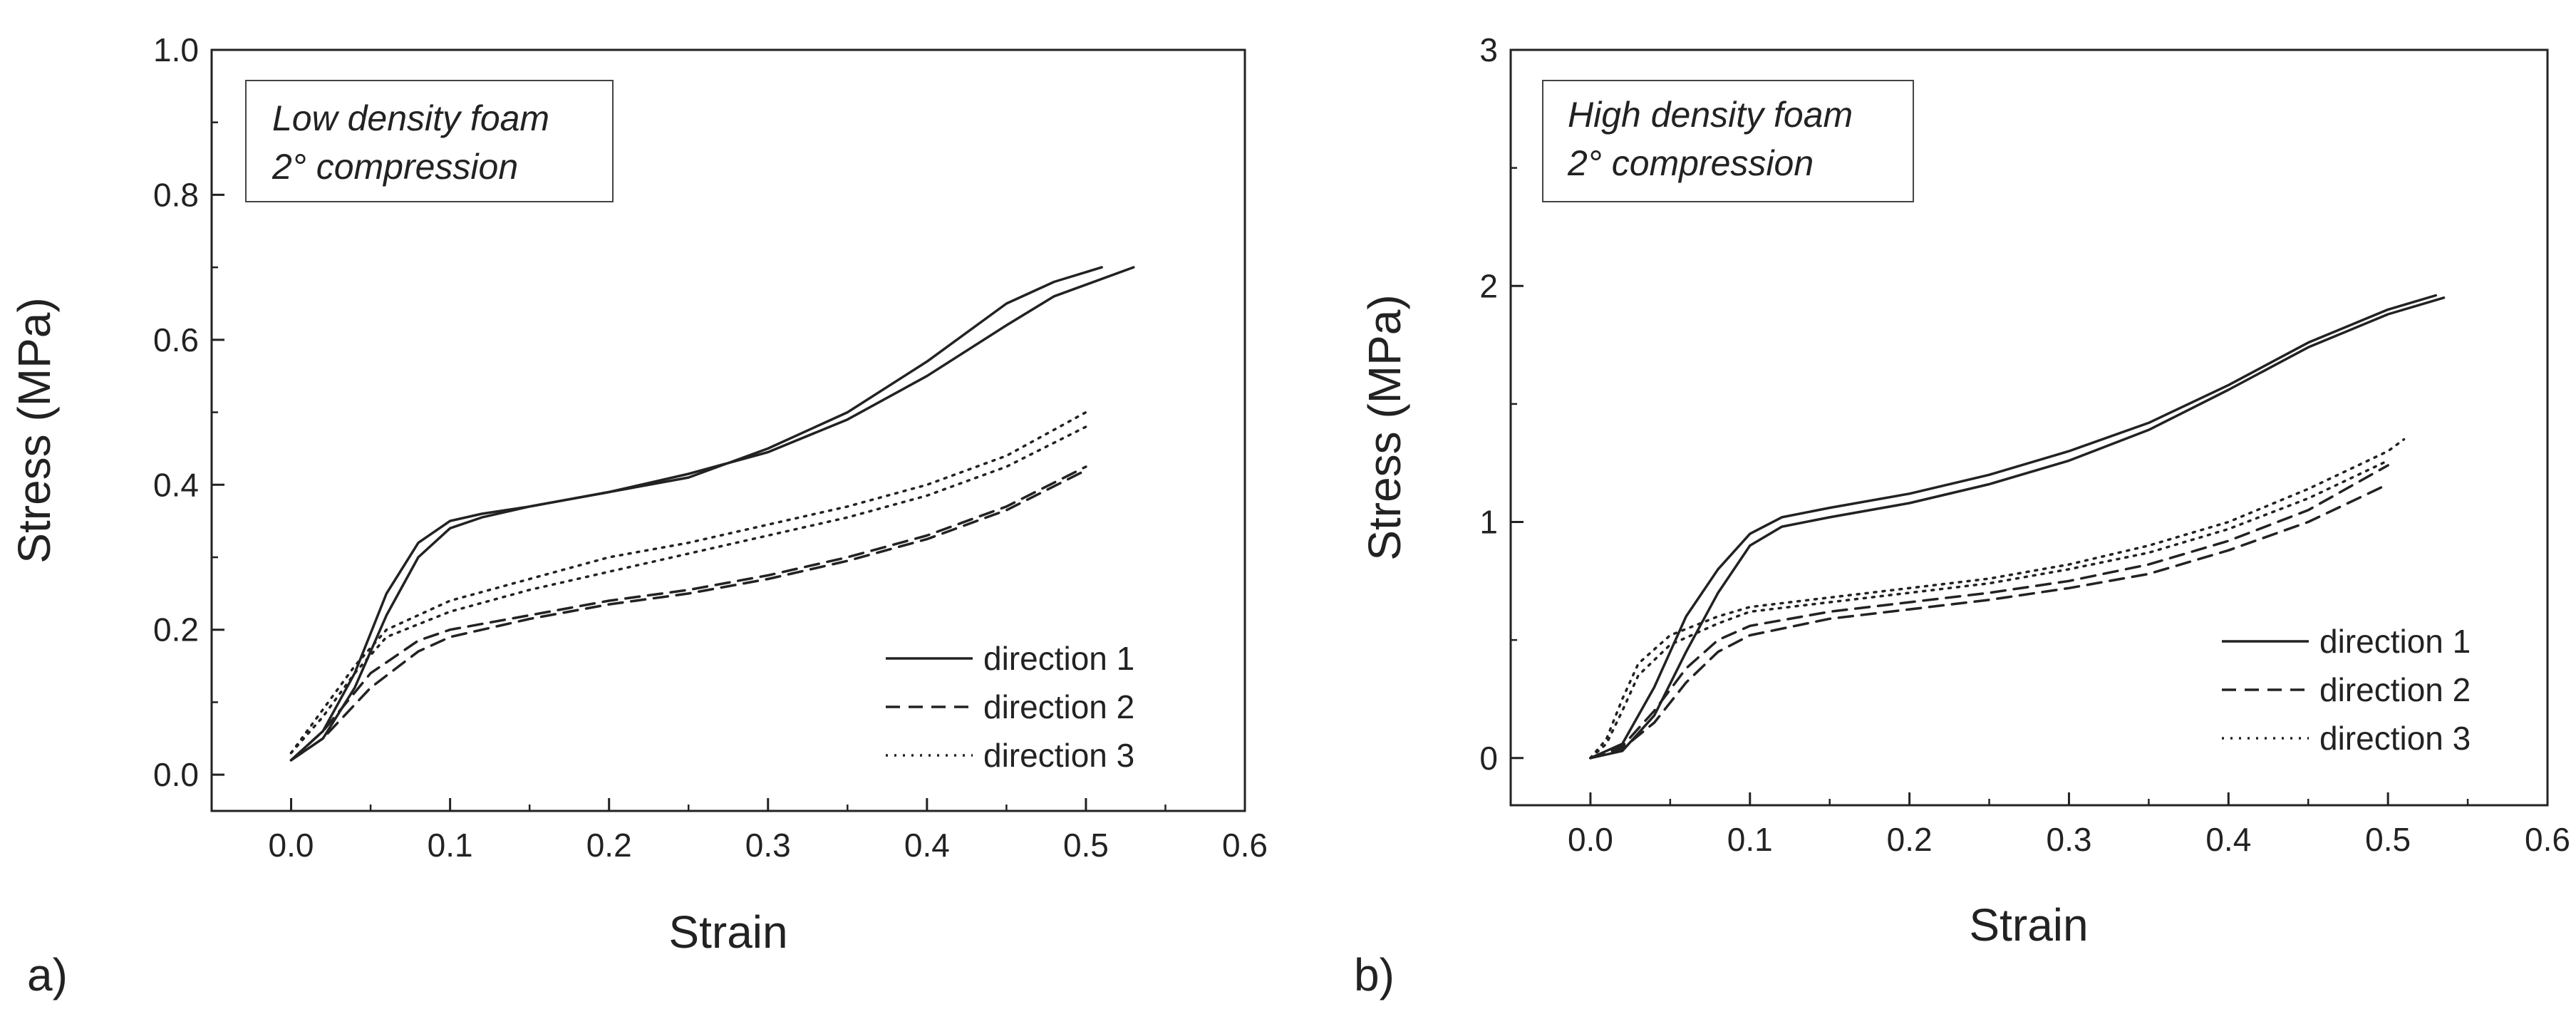  I want to click on y-tick-label: 0.4, so click(176, 484).